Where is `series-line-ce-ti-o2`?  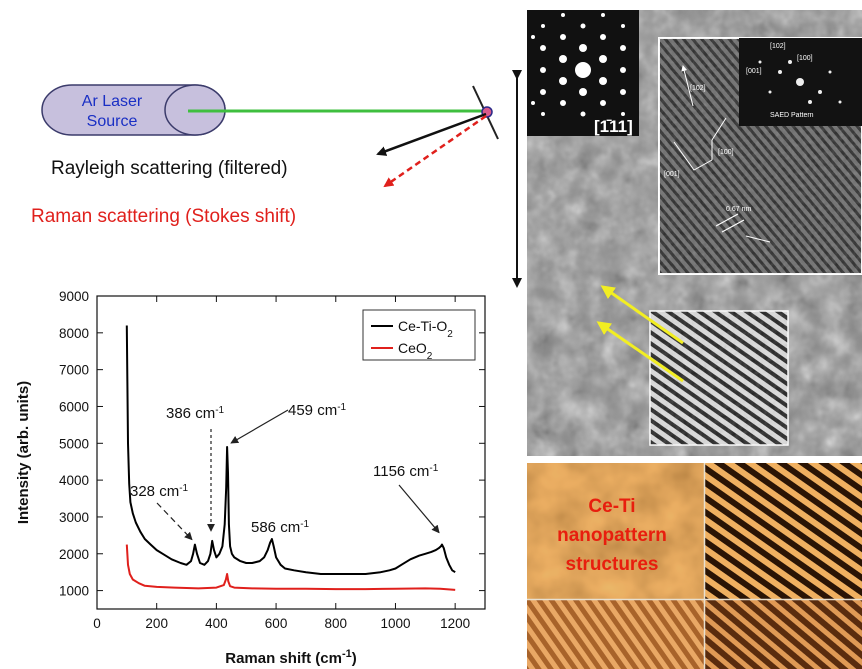
series-line-ce-ti-o2 is located at coordinates (290, 450).